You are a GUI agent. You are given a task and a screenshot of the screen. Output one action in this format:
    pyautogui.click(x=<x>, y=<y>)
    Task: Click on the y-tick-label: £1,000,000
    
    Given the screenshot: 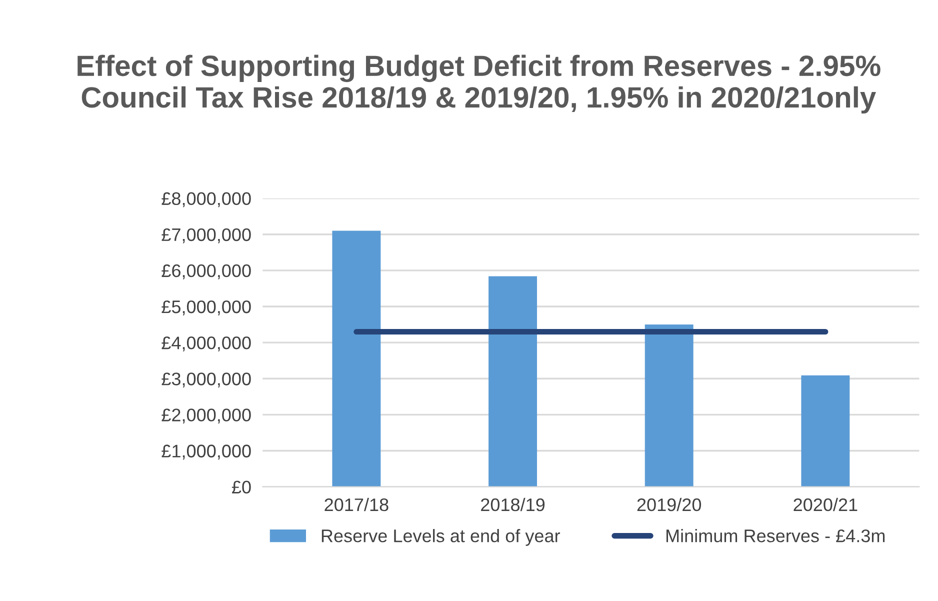 What is the action you would take?
    pyautogui.click(x=206, y=452)
    